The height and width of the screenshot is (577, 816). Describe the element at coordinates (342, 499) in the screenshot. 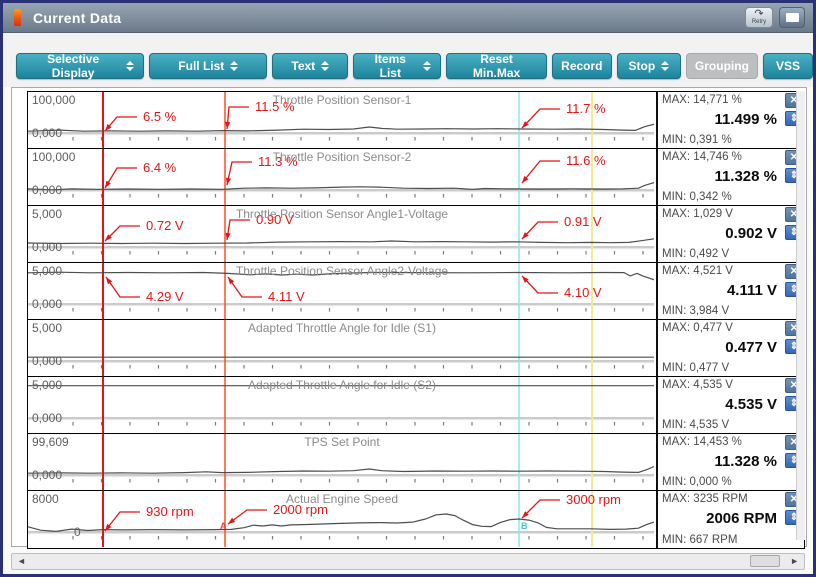

I see `channel-title: Actual Engine Speed` at that location.